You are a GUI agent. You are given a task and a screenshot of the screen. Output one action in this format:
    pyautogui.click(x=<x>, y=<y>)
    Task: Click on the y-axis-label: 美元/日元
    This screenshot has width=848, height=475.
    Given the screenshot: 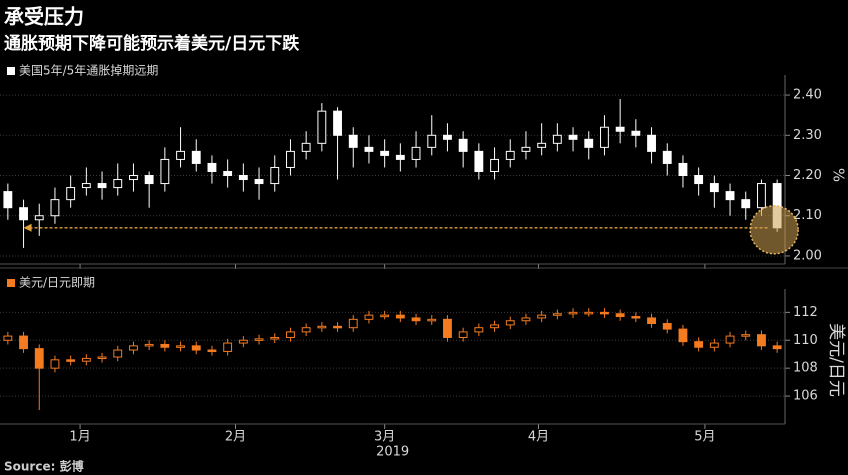 What is the action you would take?
    pyautogui.click(x=836, y=360)
    